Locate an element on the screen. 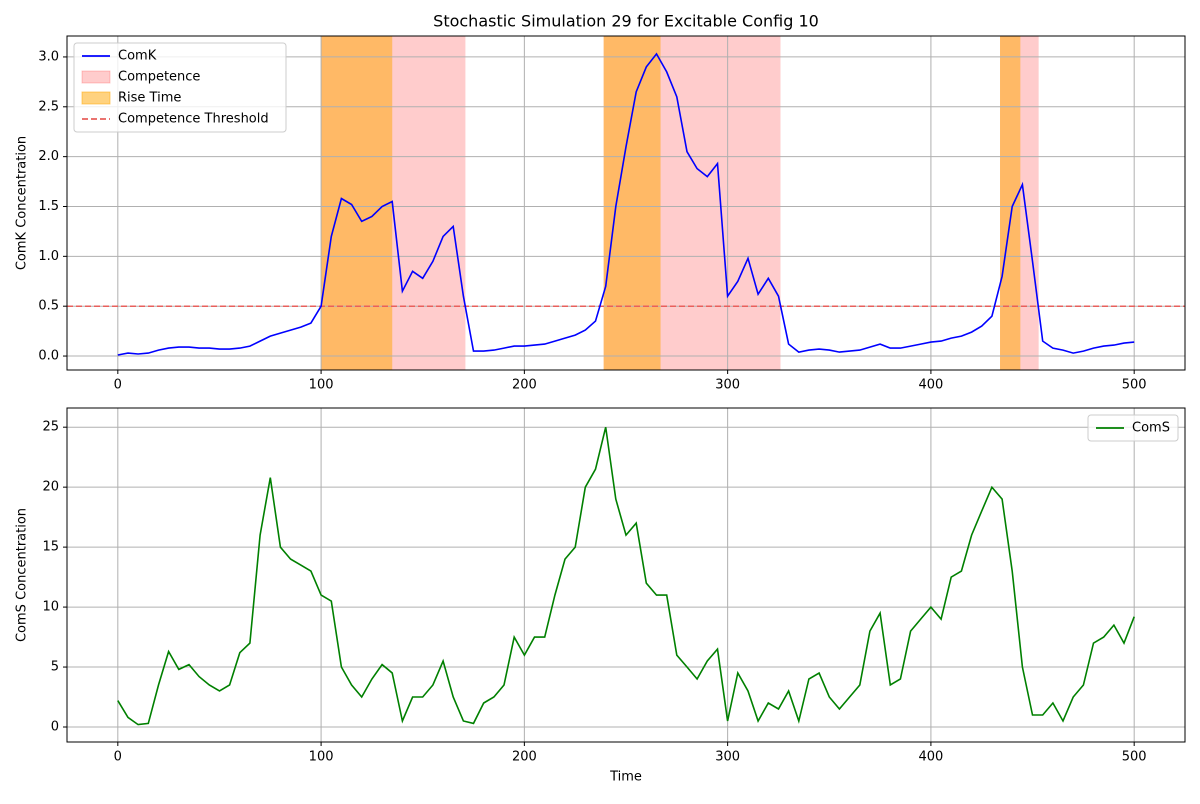  y-tick-label: 5 is located at coordinates (55, 667).